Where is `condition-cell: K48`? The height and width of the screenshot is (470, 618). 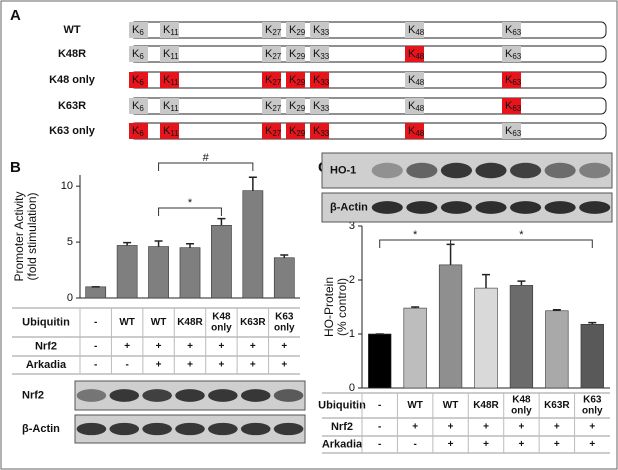 condition-cell: K48 is located at coordinates (521, 400).